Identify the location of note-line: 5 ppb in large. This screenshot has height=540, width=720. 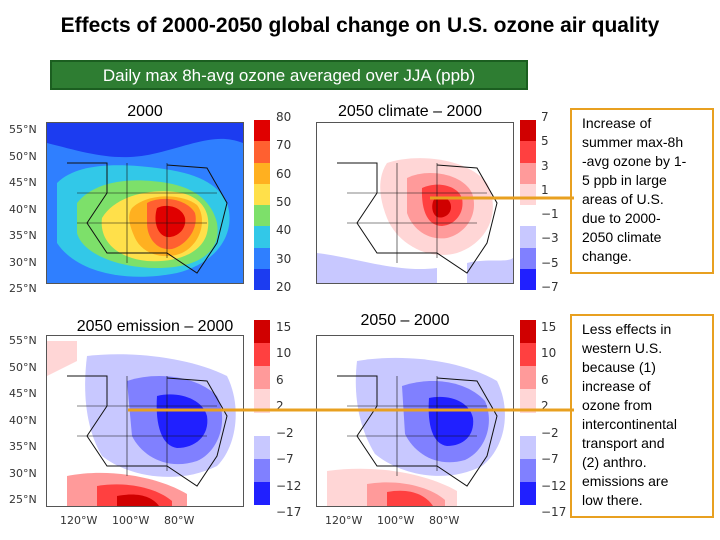
(624, 180).